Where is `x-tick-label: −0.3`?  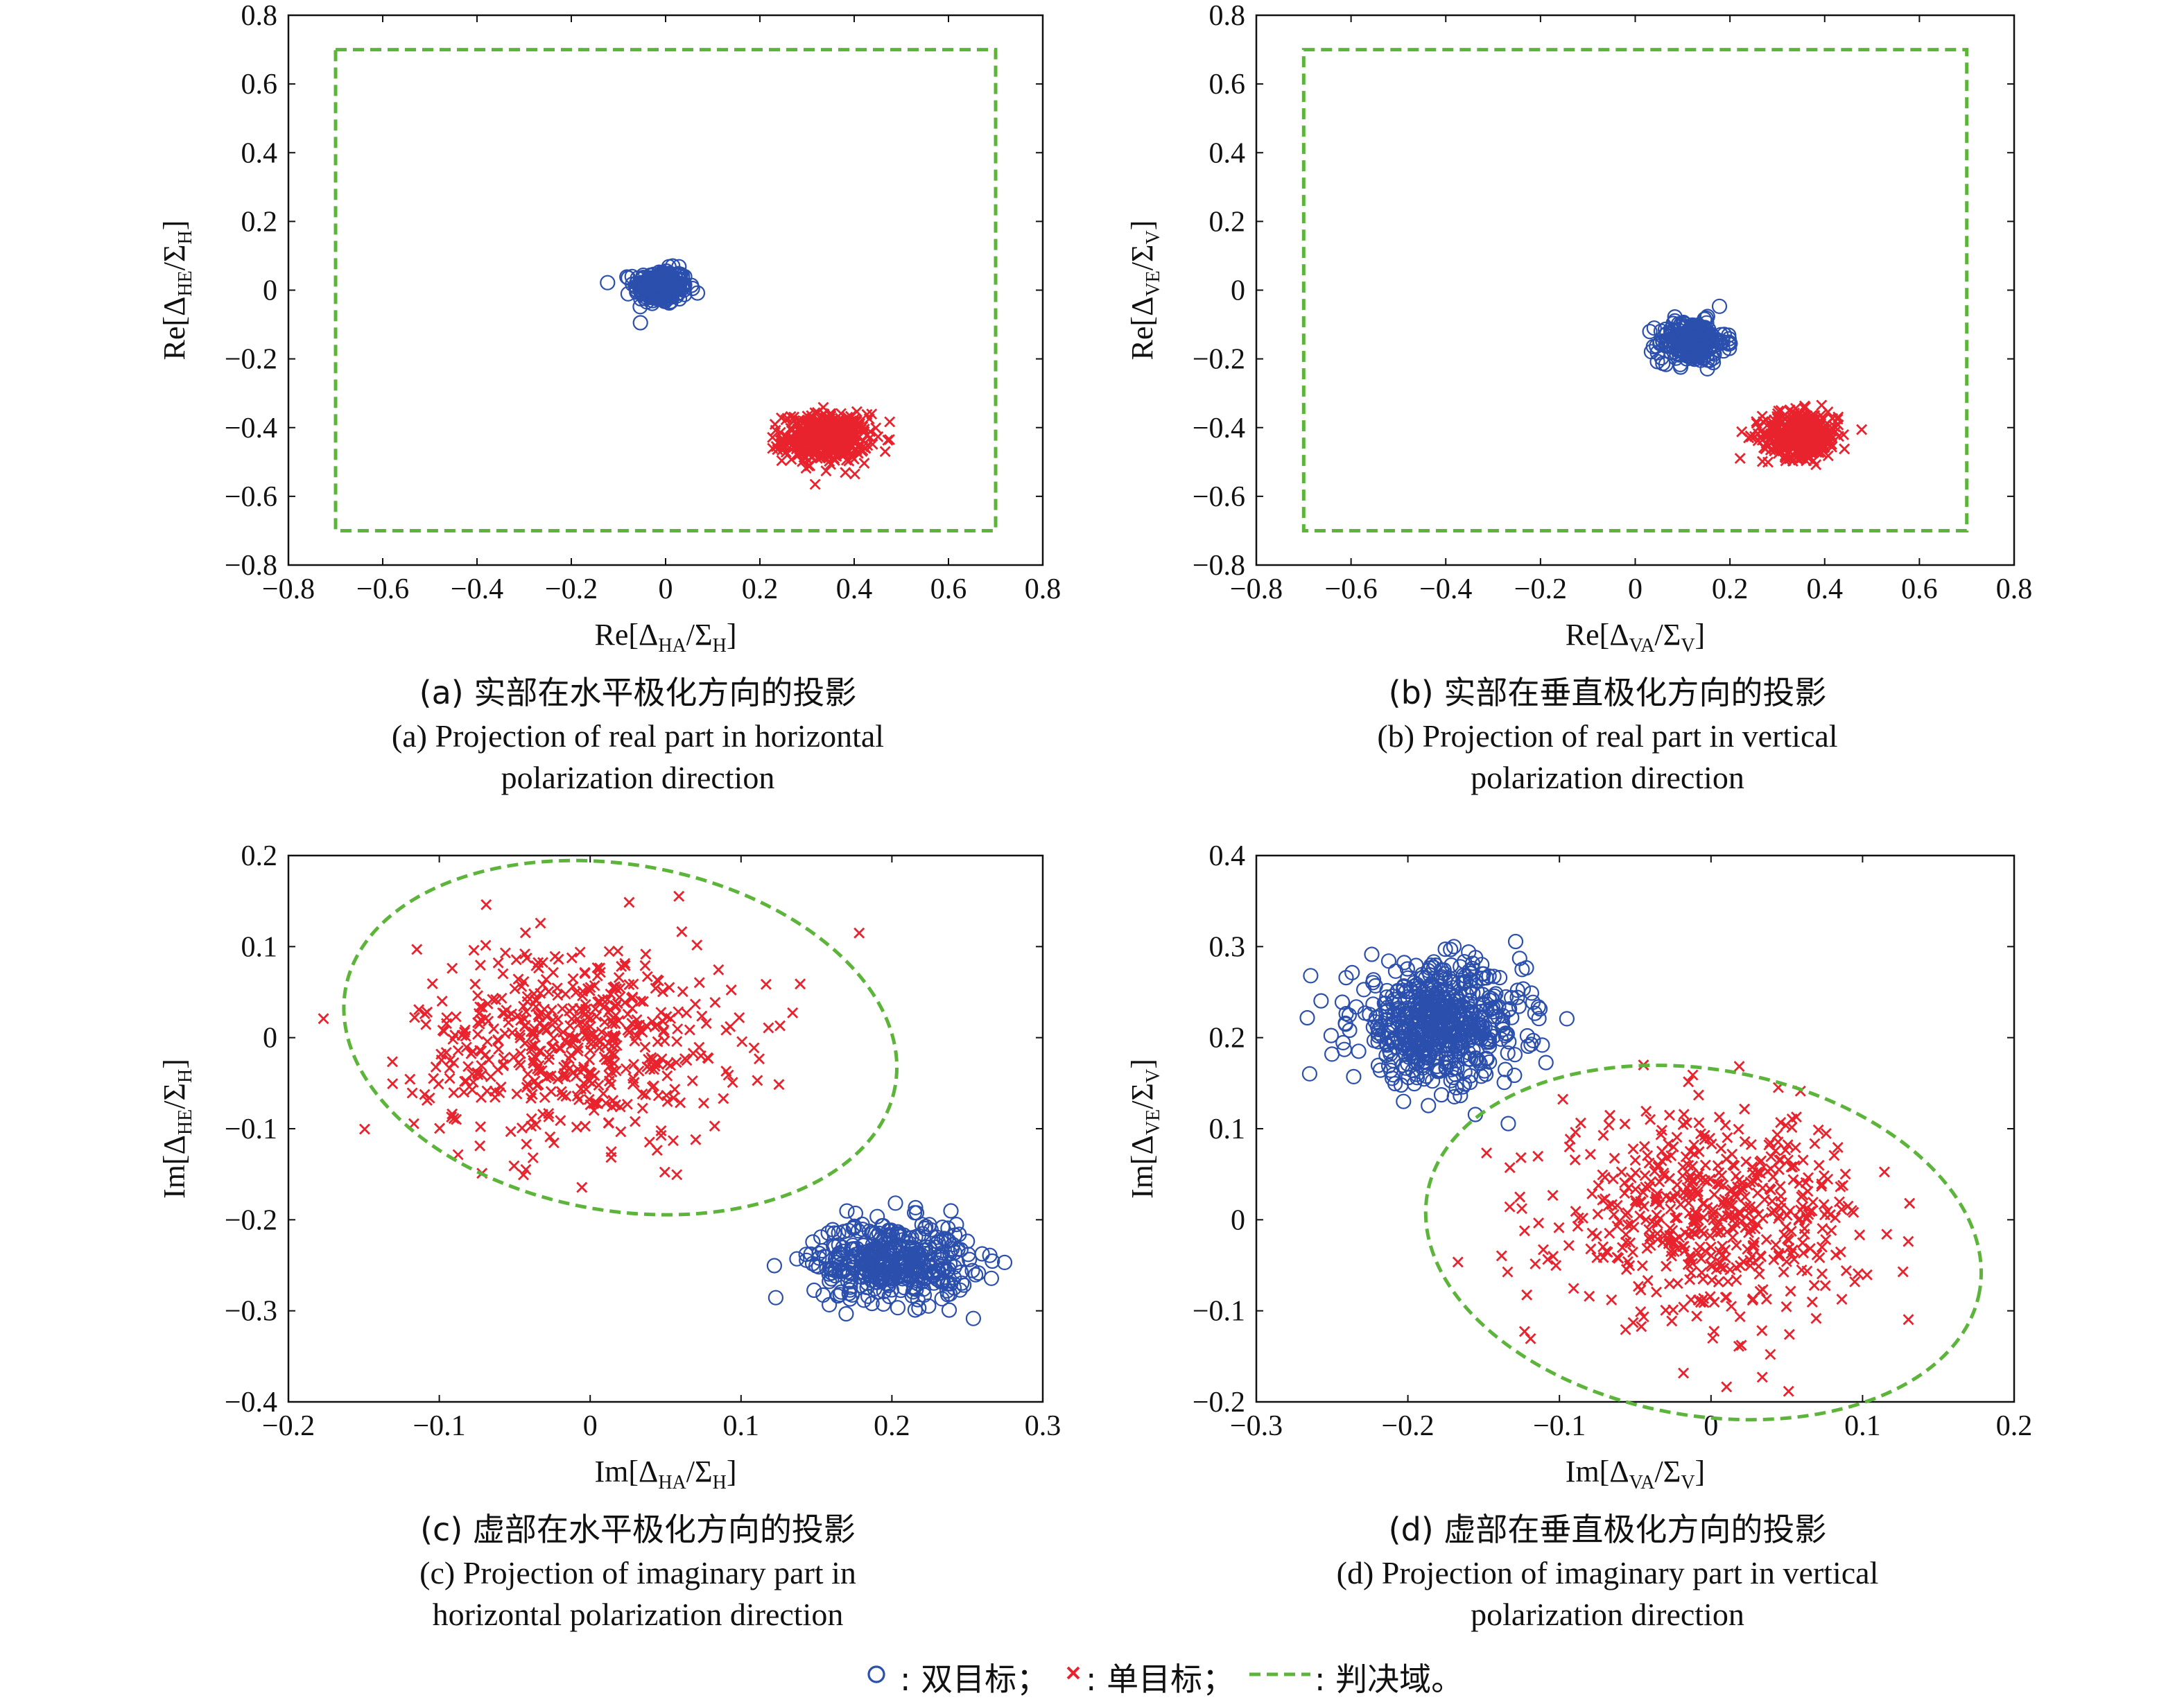
x-tick-label: −0.3 is located at coordinates (1256, 1426).